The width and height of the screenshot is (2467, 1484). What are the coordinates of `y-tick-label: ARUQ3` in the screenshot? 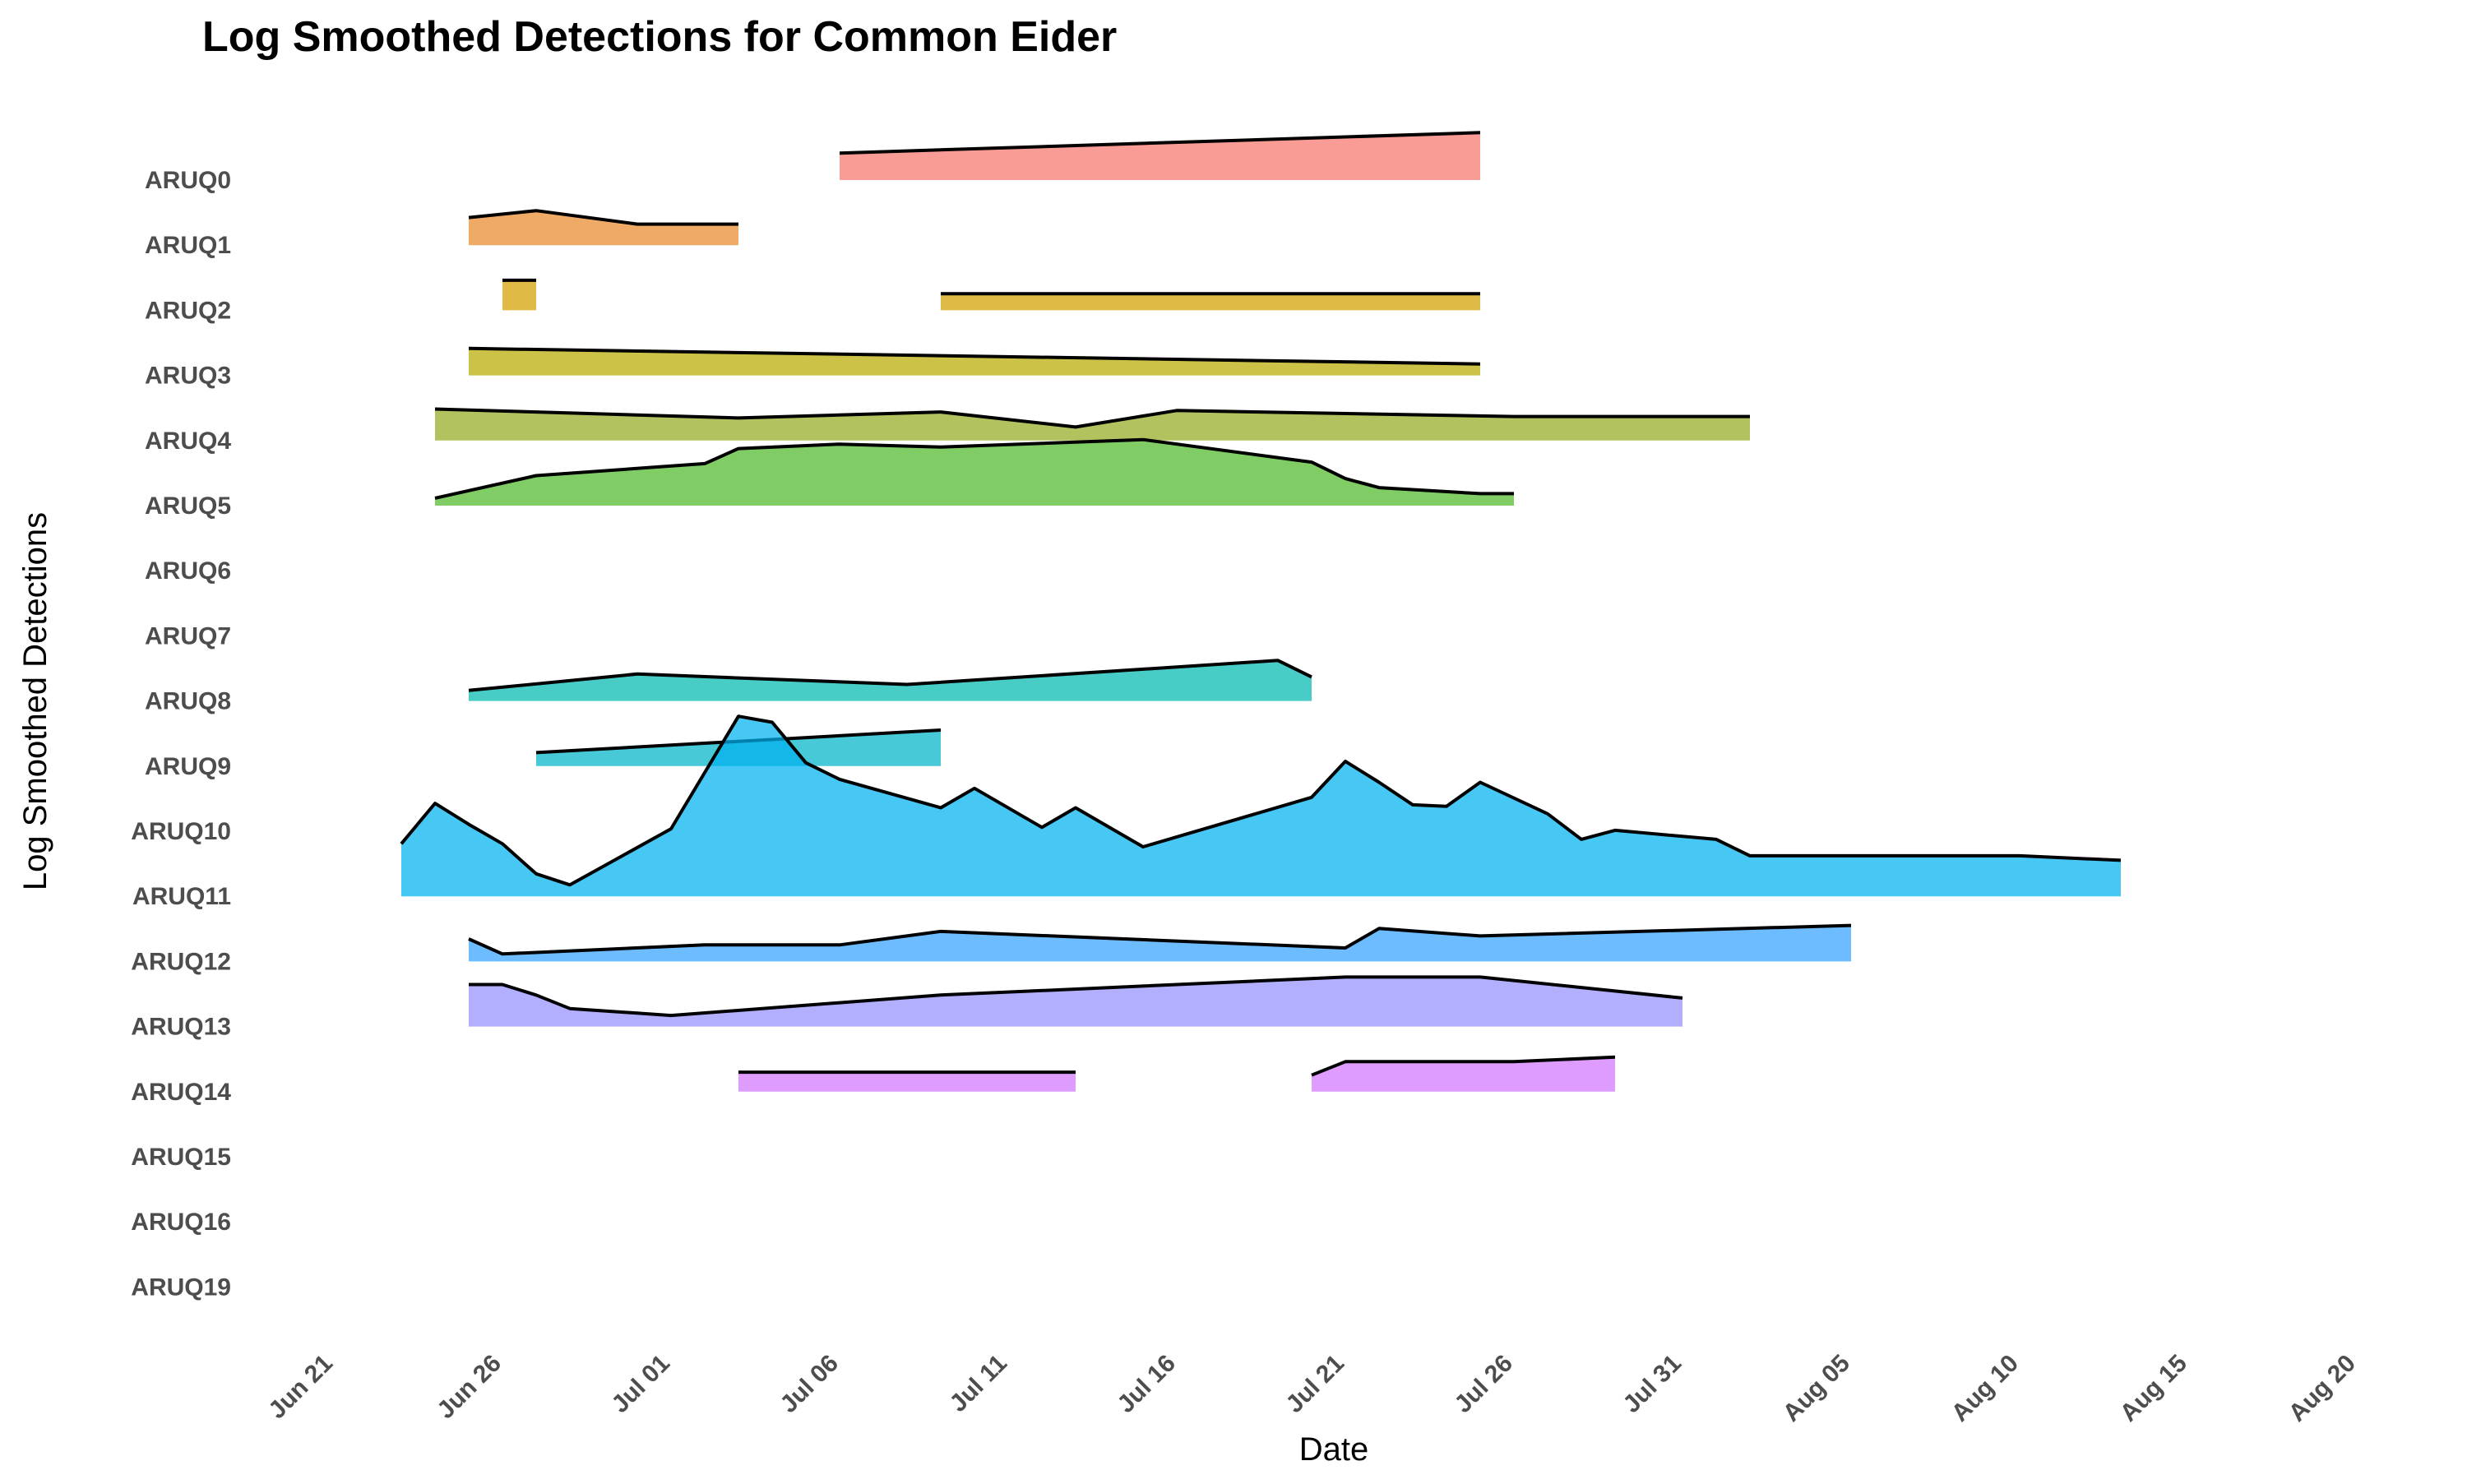 It's located at (188, 376).